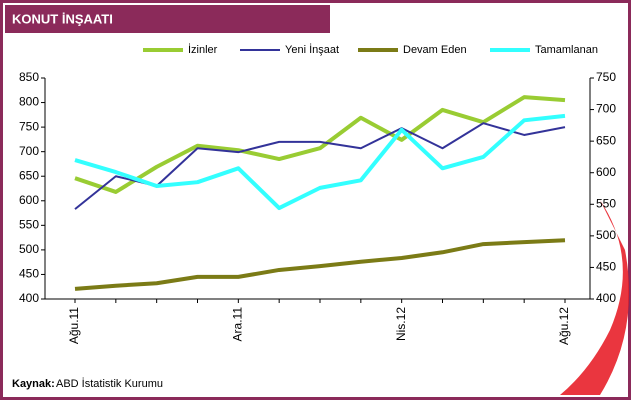 This screenshot has width=631, height=400. Describe the element at coordinates (606, 140) in the screenshot. I see `y2-tick-label: 650` at that location.